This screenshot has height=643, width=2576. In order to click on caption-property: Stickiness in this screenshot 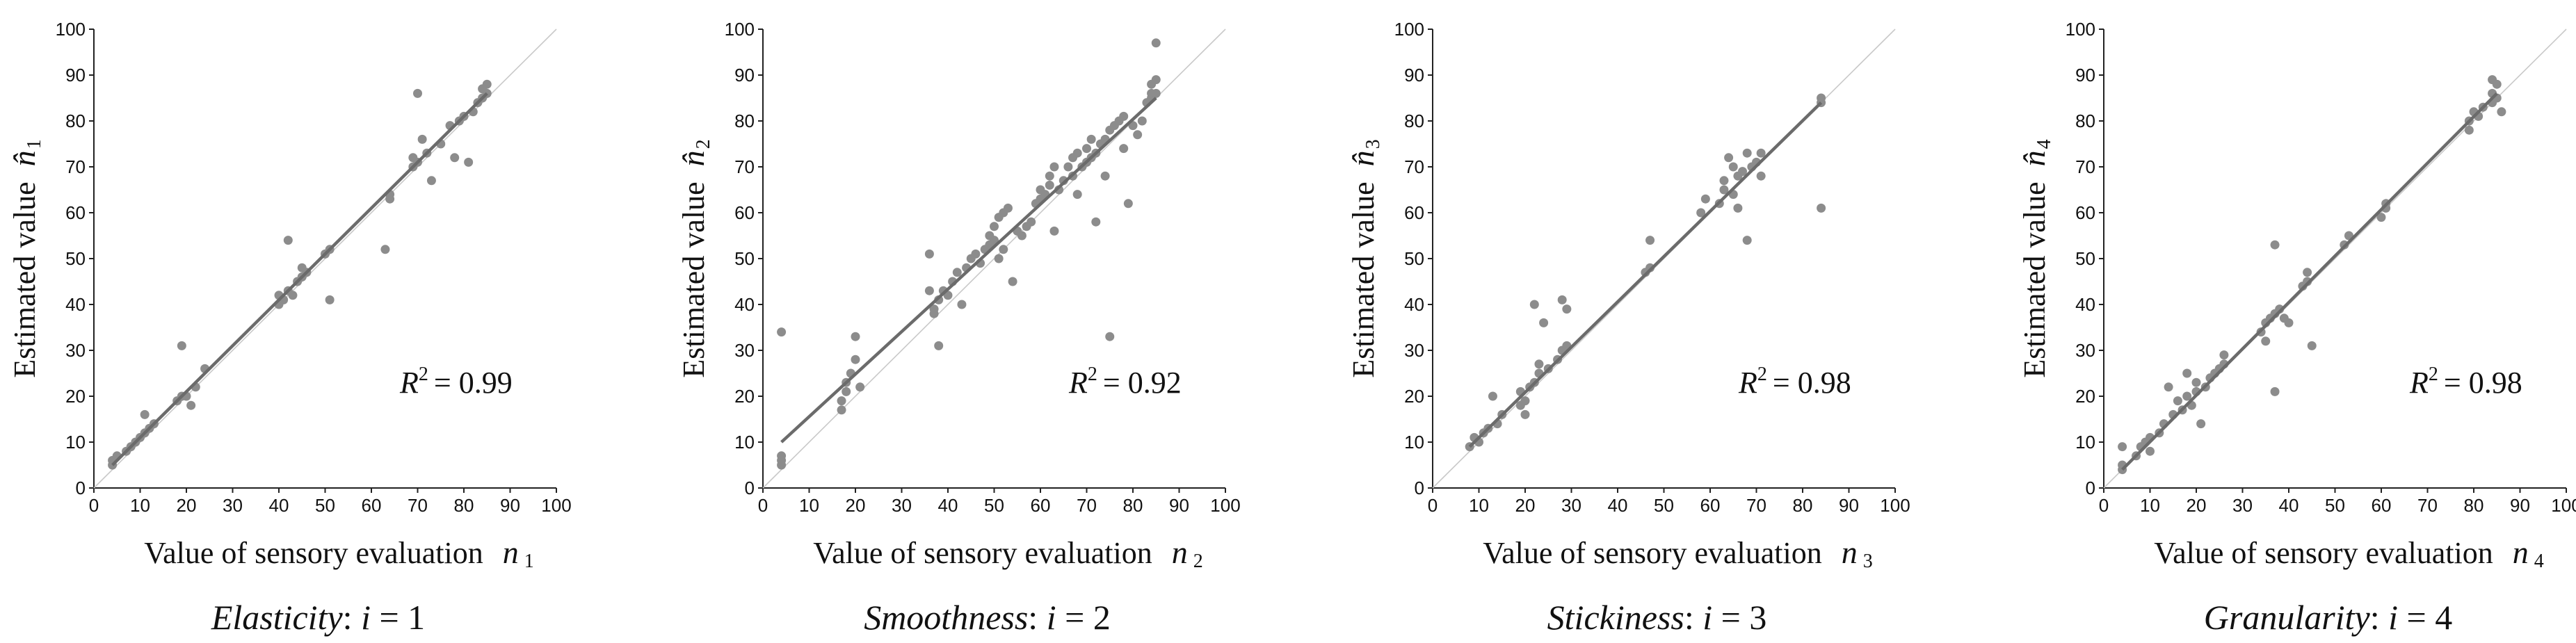, I will do `click(1615, 617)`.